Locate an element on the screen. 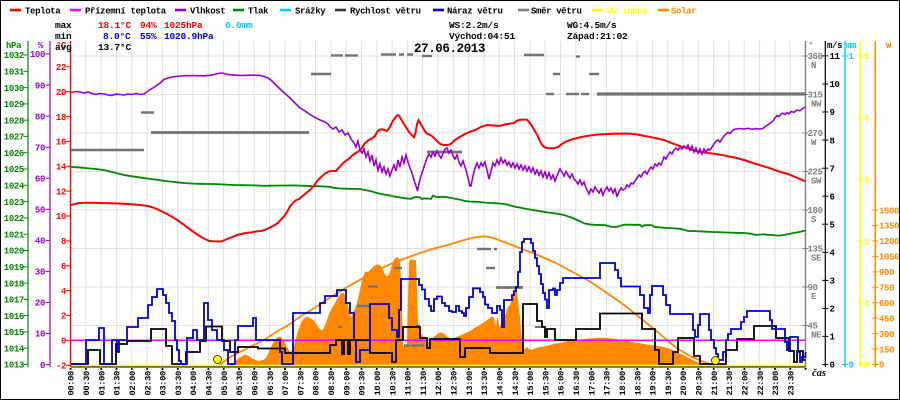 This screenshot has width=900, height=405. svg-text: 1016 is located at coordinates (14, 317).